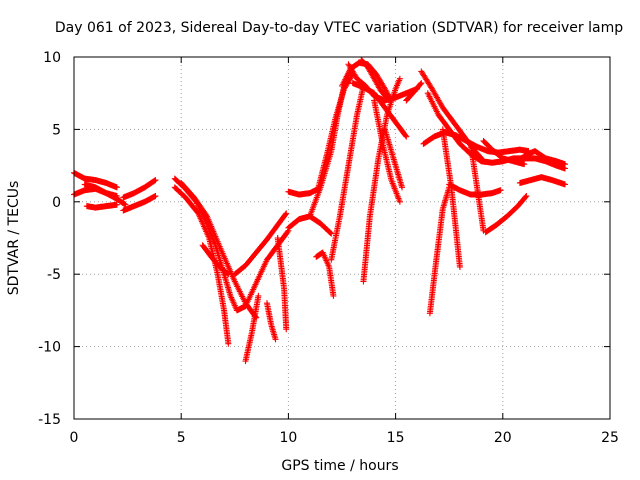 This screenshot has width=640, height=480. Describe the element at coordinates (339, 466) in the screenshot. I see `x-axis-label: GPS time / hours` at that location.